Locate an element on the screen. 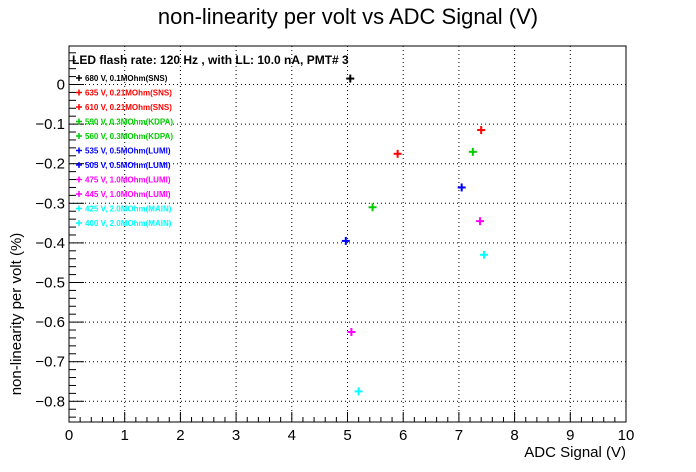  x-axis-label: ADC Signal (V) is located at coordinates (575, 452).